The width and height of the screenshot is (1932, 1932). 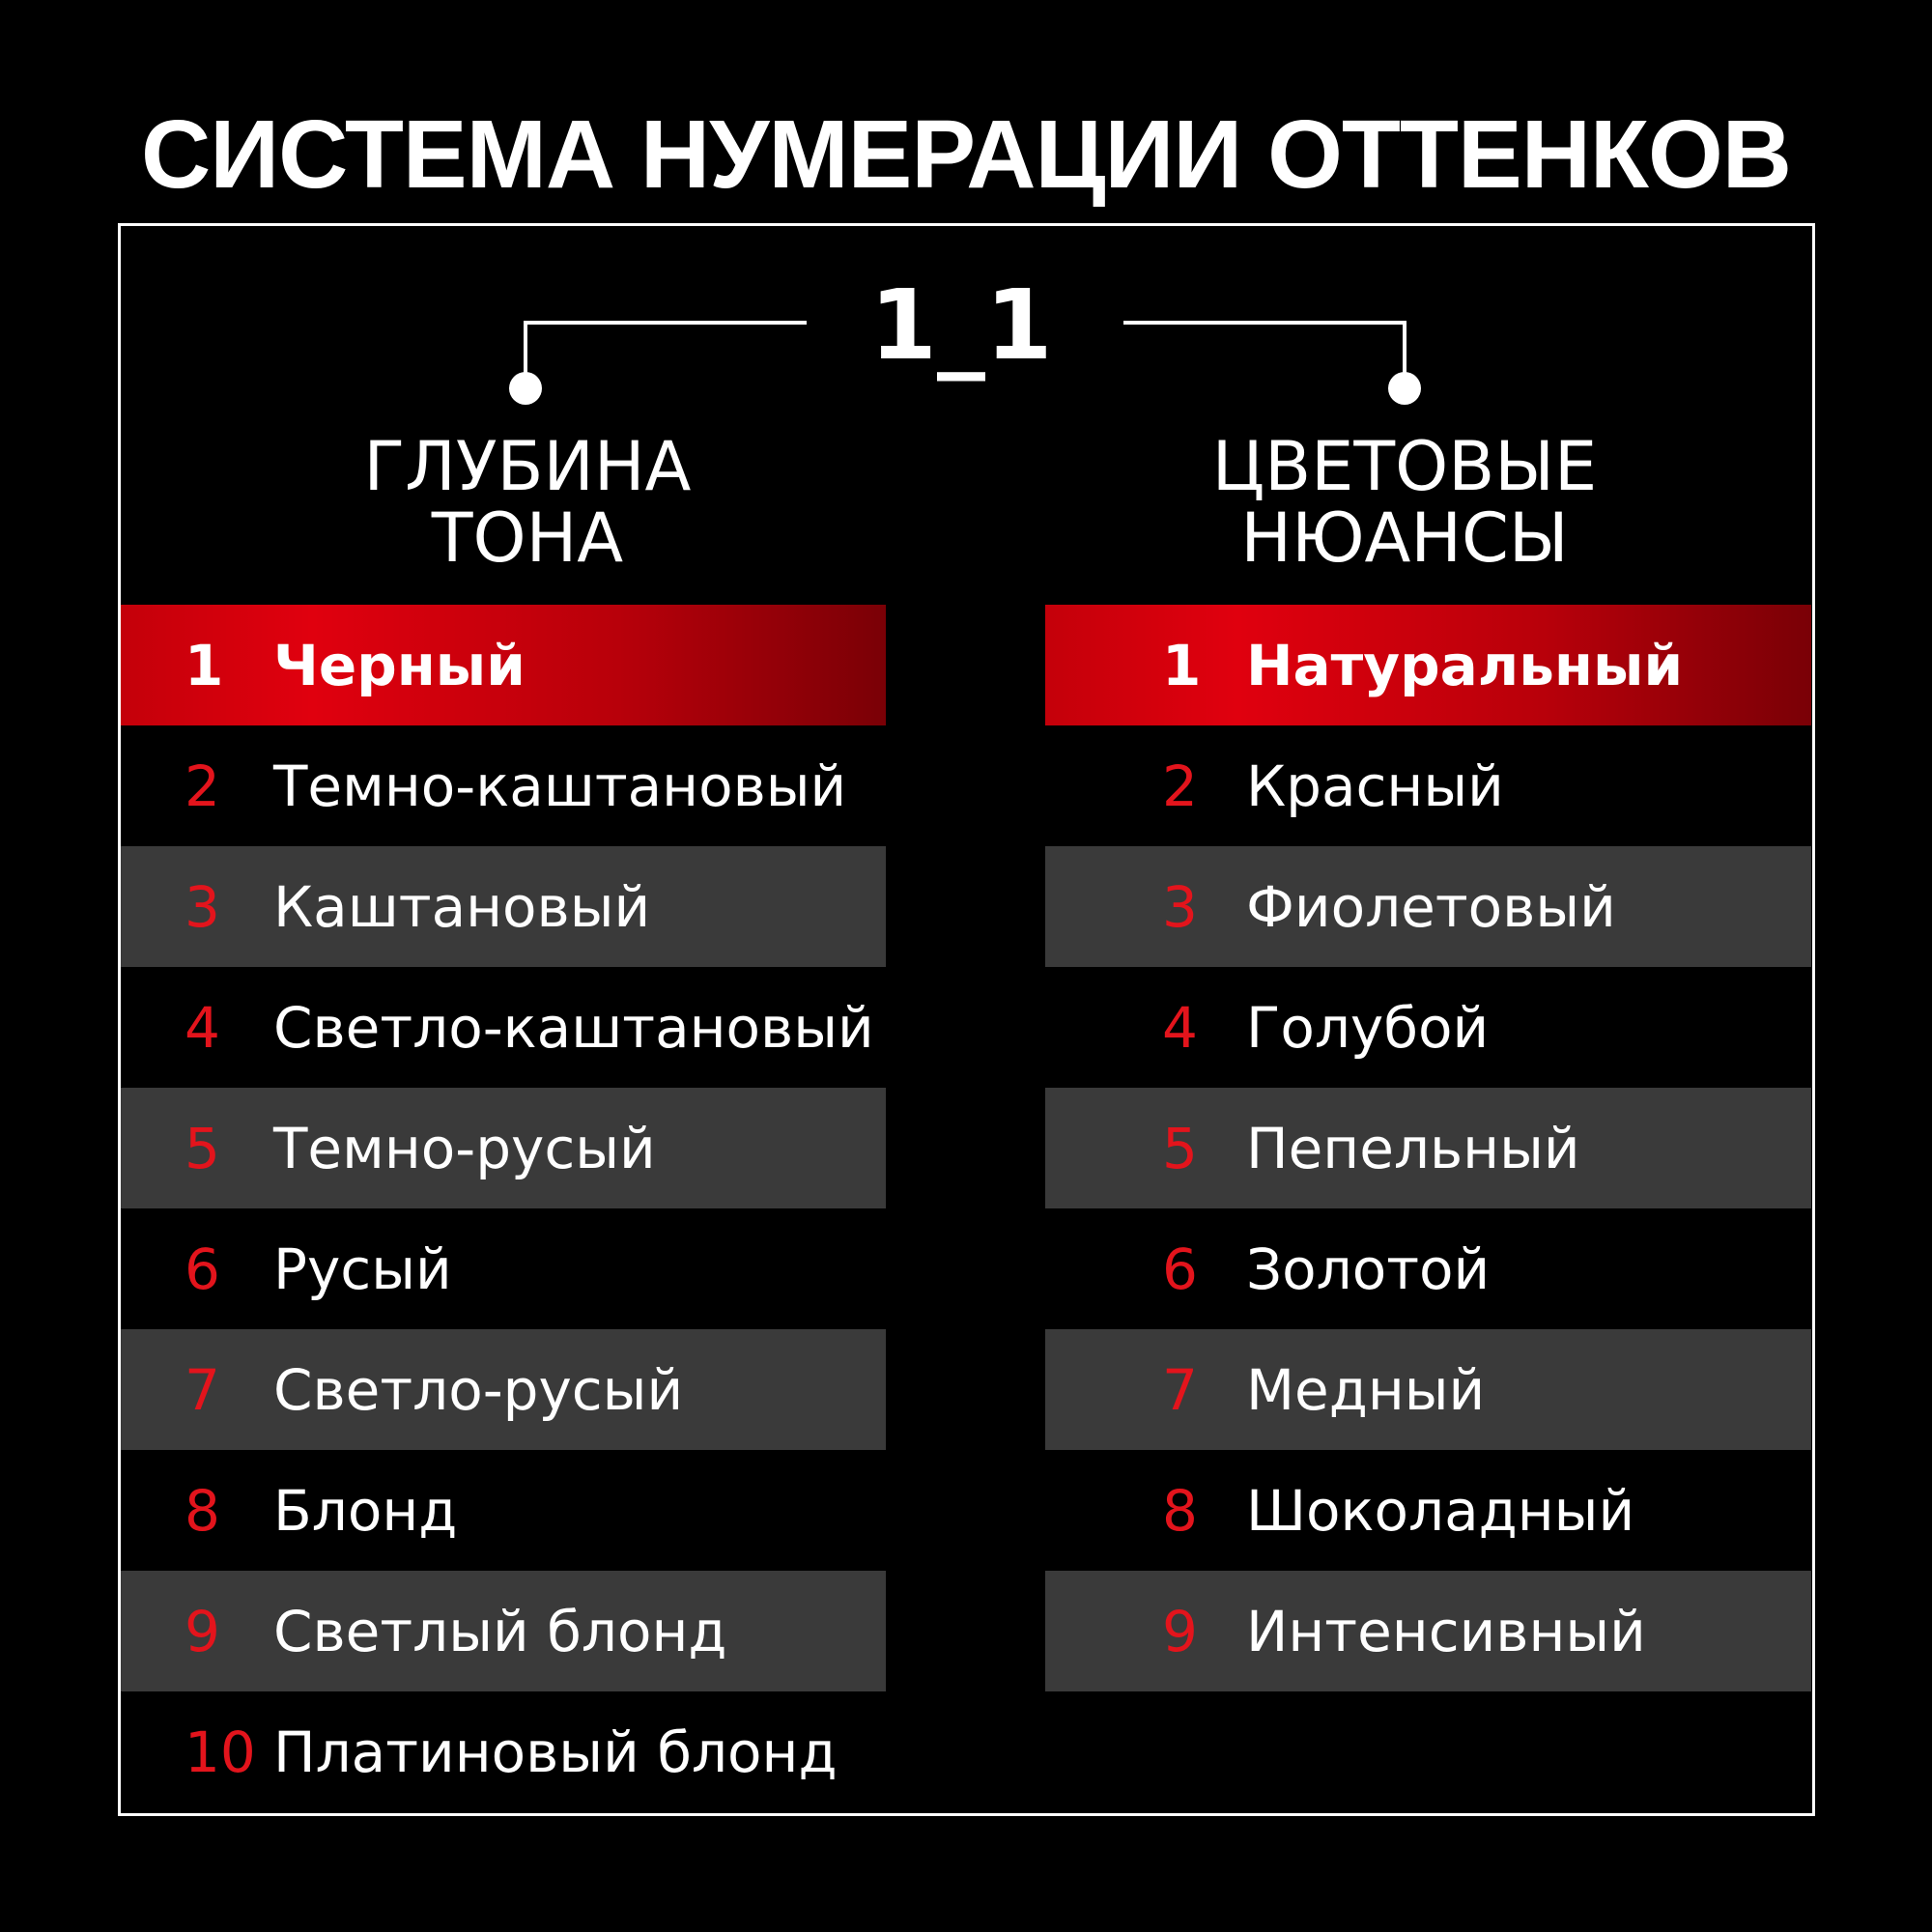 What do you see at coordinates (464, 1148) in the screenshot?
I see `item-label: Темно-русый` at bounding box center [464, 1148].